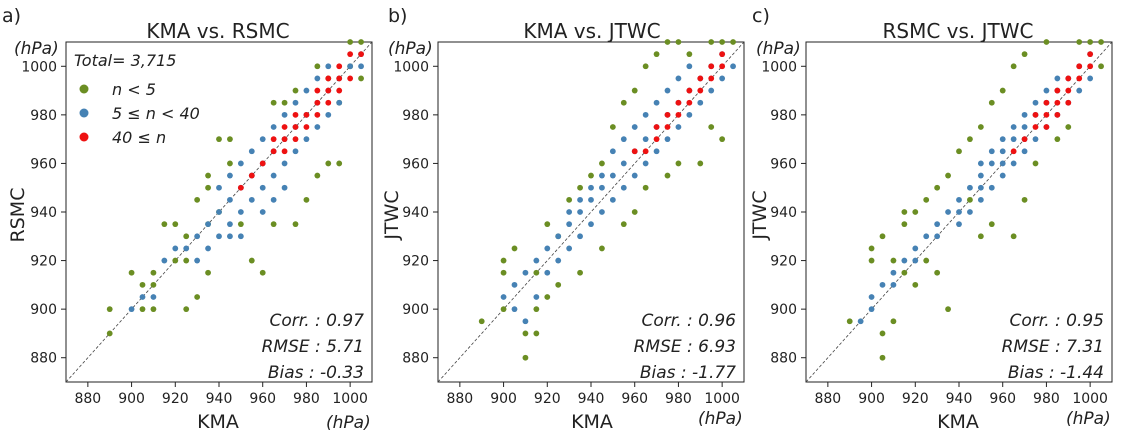 The height and width of the screenshot is (433, 1123). I want to click on stat-bias: Bias : -0.33, so click(316, 373).